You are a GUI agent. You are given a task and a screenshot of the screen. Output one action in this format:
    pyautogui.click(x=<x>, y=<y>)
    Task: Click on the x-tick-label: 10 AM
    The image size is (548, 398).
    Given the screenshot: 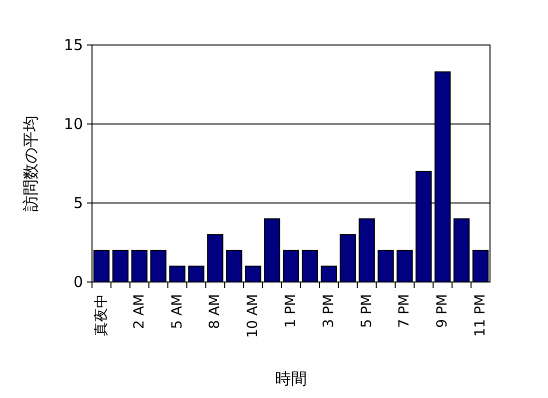 What is the action you would take?
    pyautogui.click(x=253, y=316)
    